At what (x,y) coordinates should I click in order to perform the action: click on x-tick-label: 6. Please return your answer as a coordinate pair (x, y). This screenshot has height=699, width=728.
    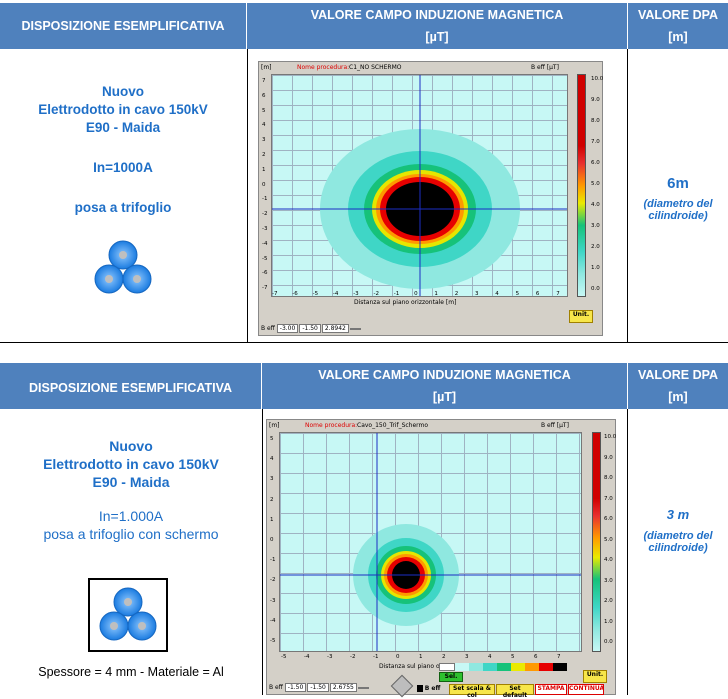
    Looking at the image, I should click on (537, 294).